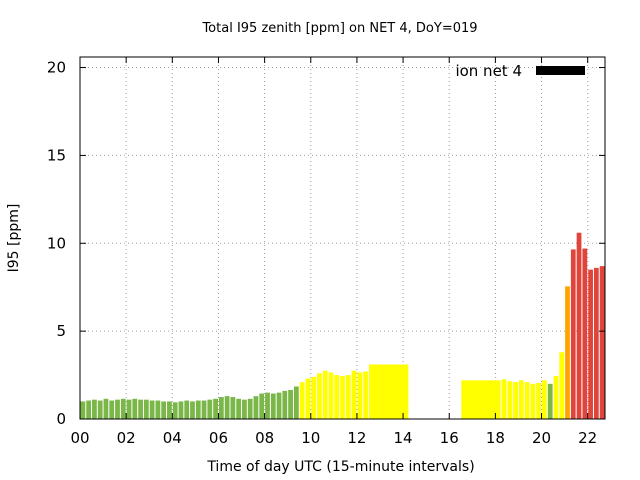  Describe the element at coordinates (541, 438) in the screenshot. I see `x-tick-label: 20` at that location.